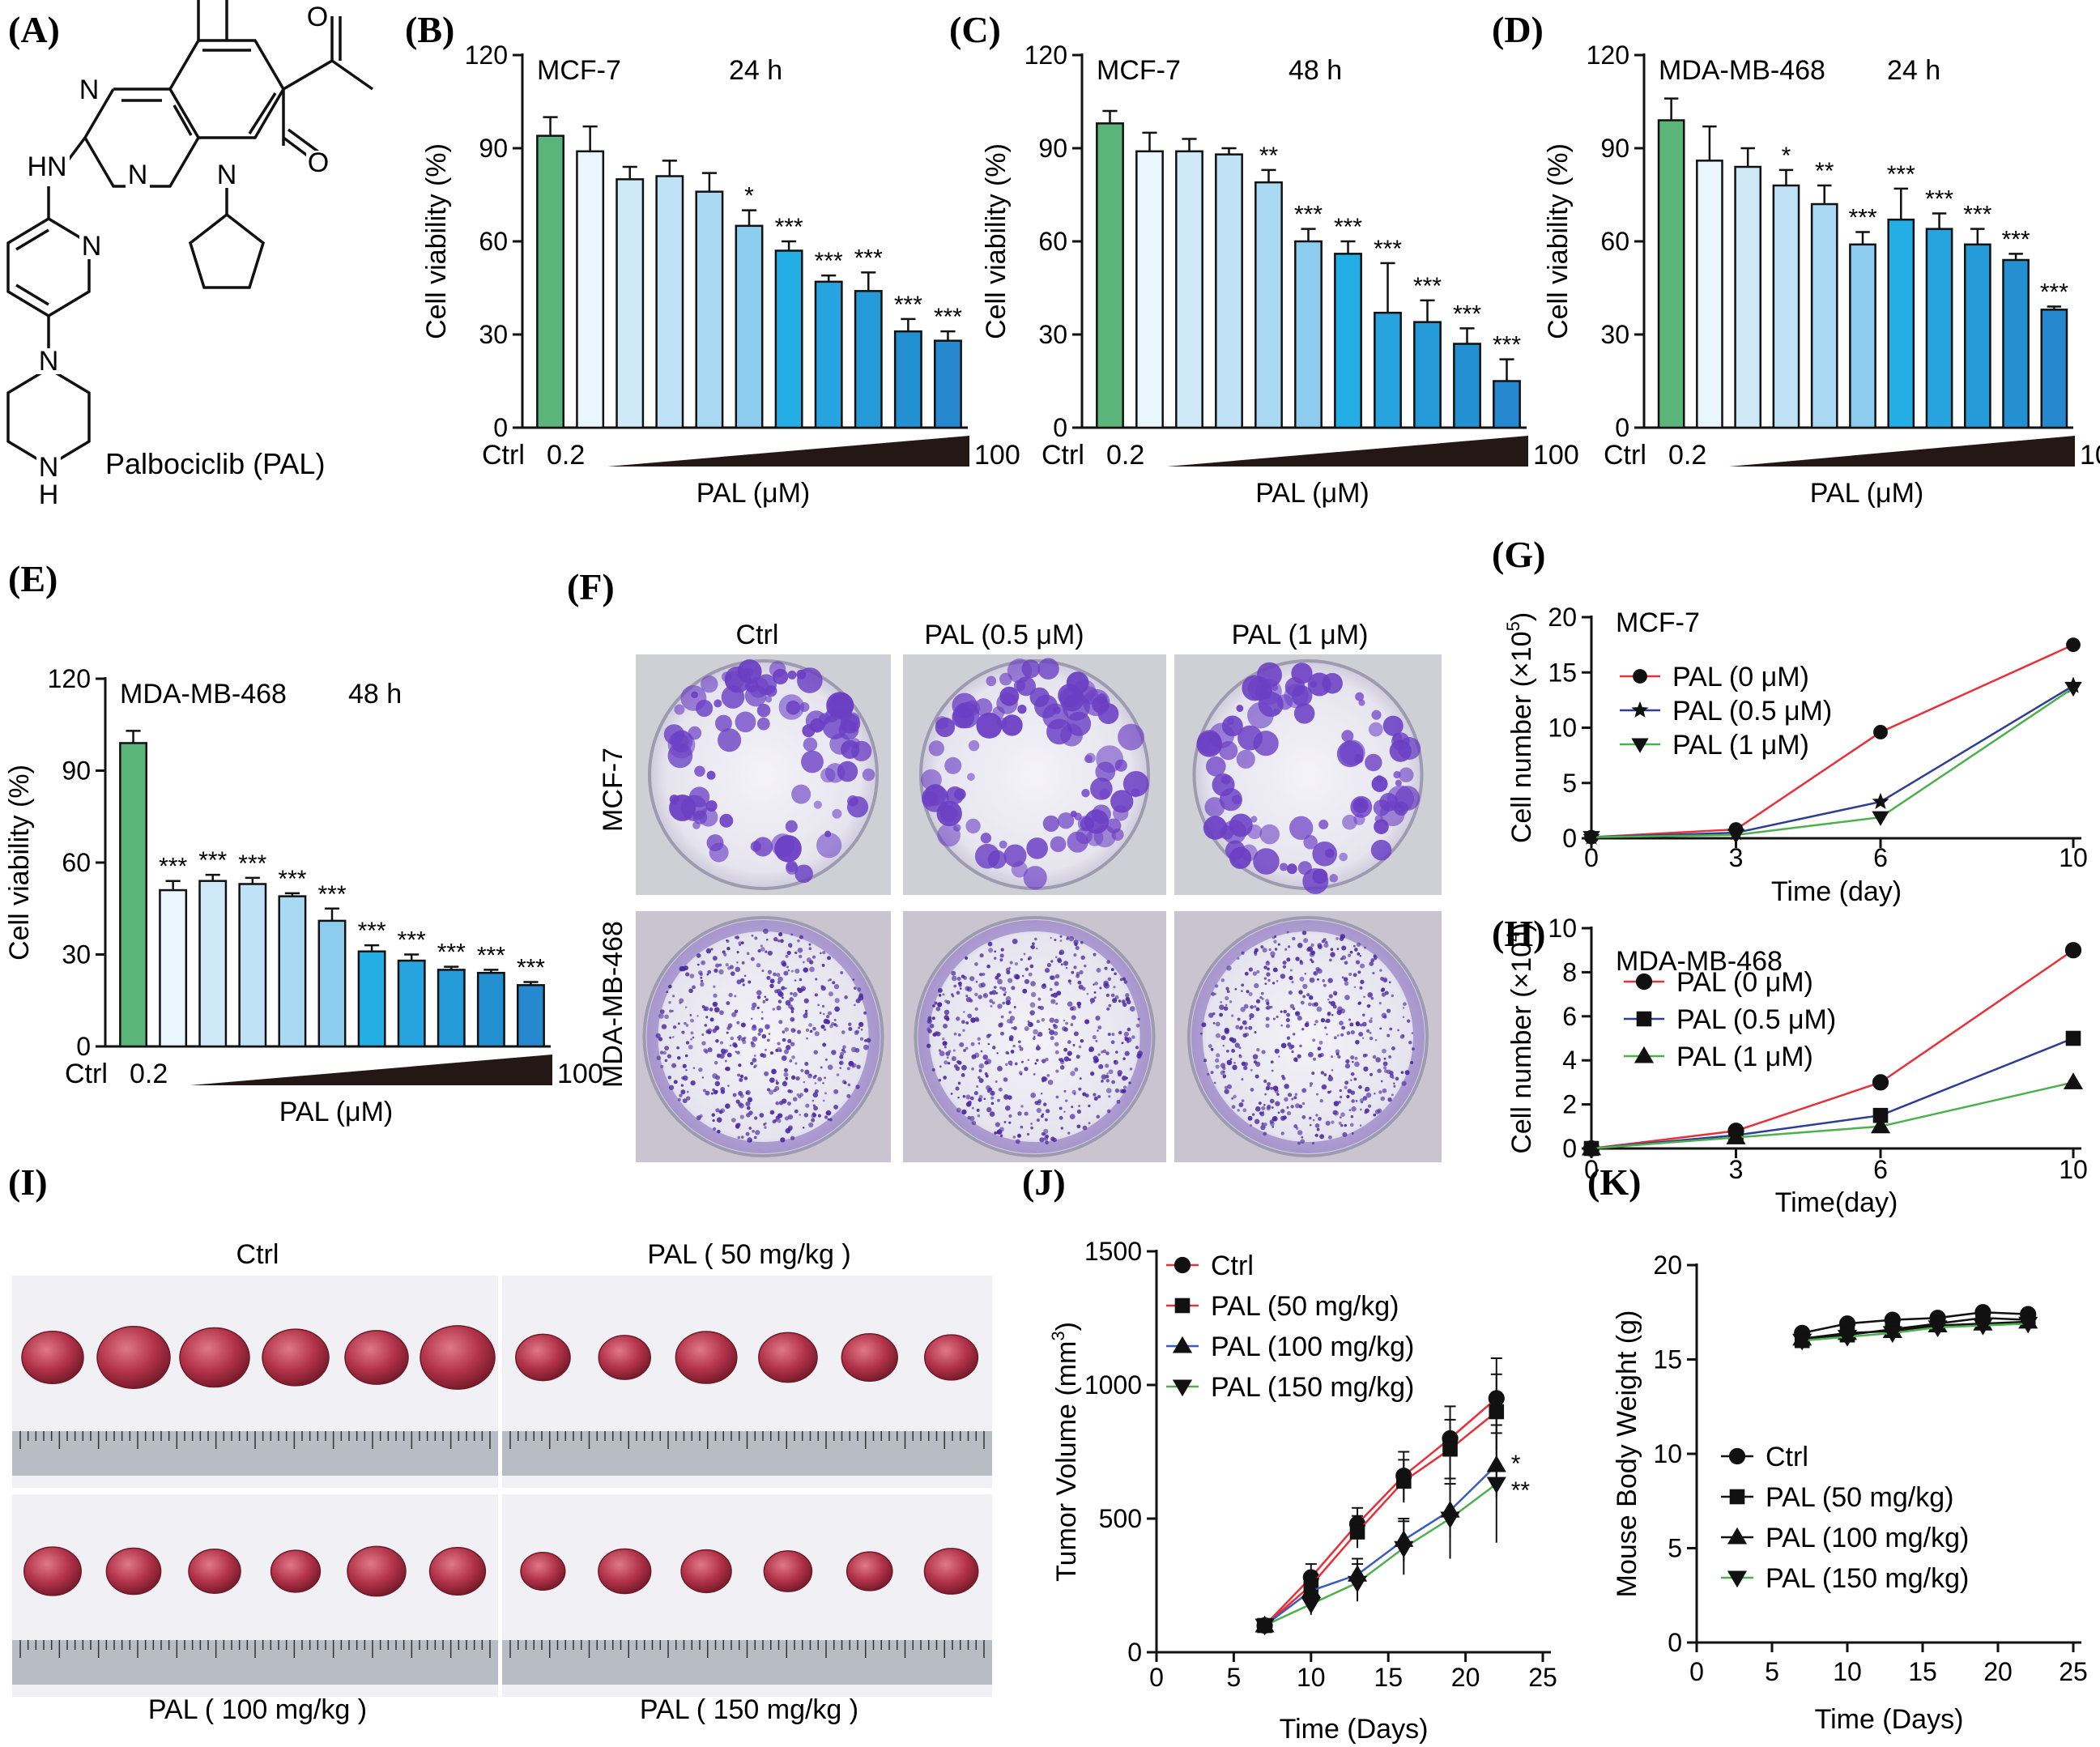 The image size is (2100, 1747). Describe the element at coordinates (1736, 1135) in the screenshot. I see `data-point` at that location.